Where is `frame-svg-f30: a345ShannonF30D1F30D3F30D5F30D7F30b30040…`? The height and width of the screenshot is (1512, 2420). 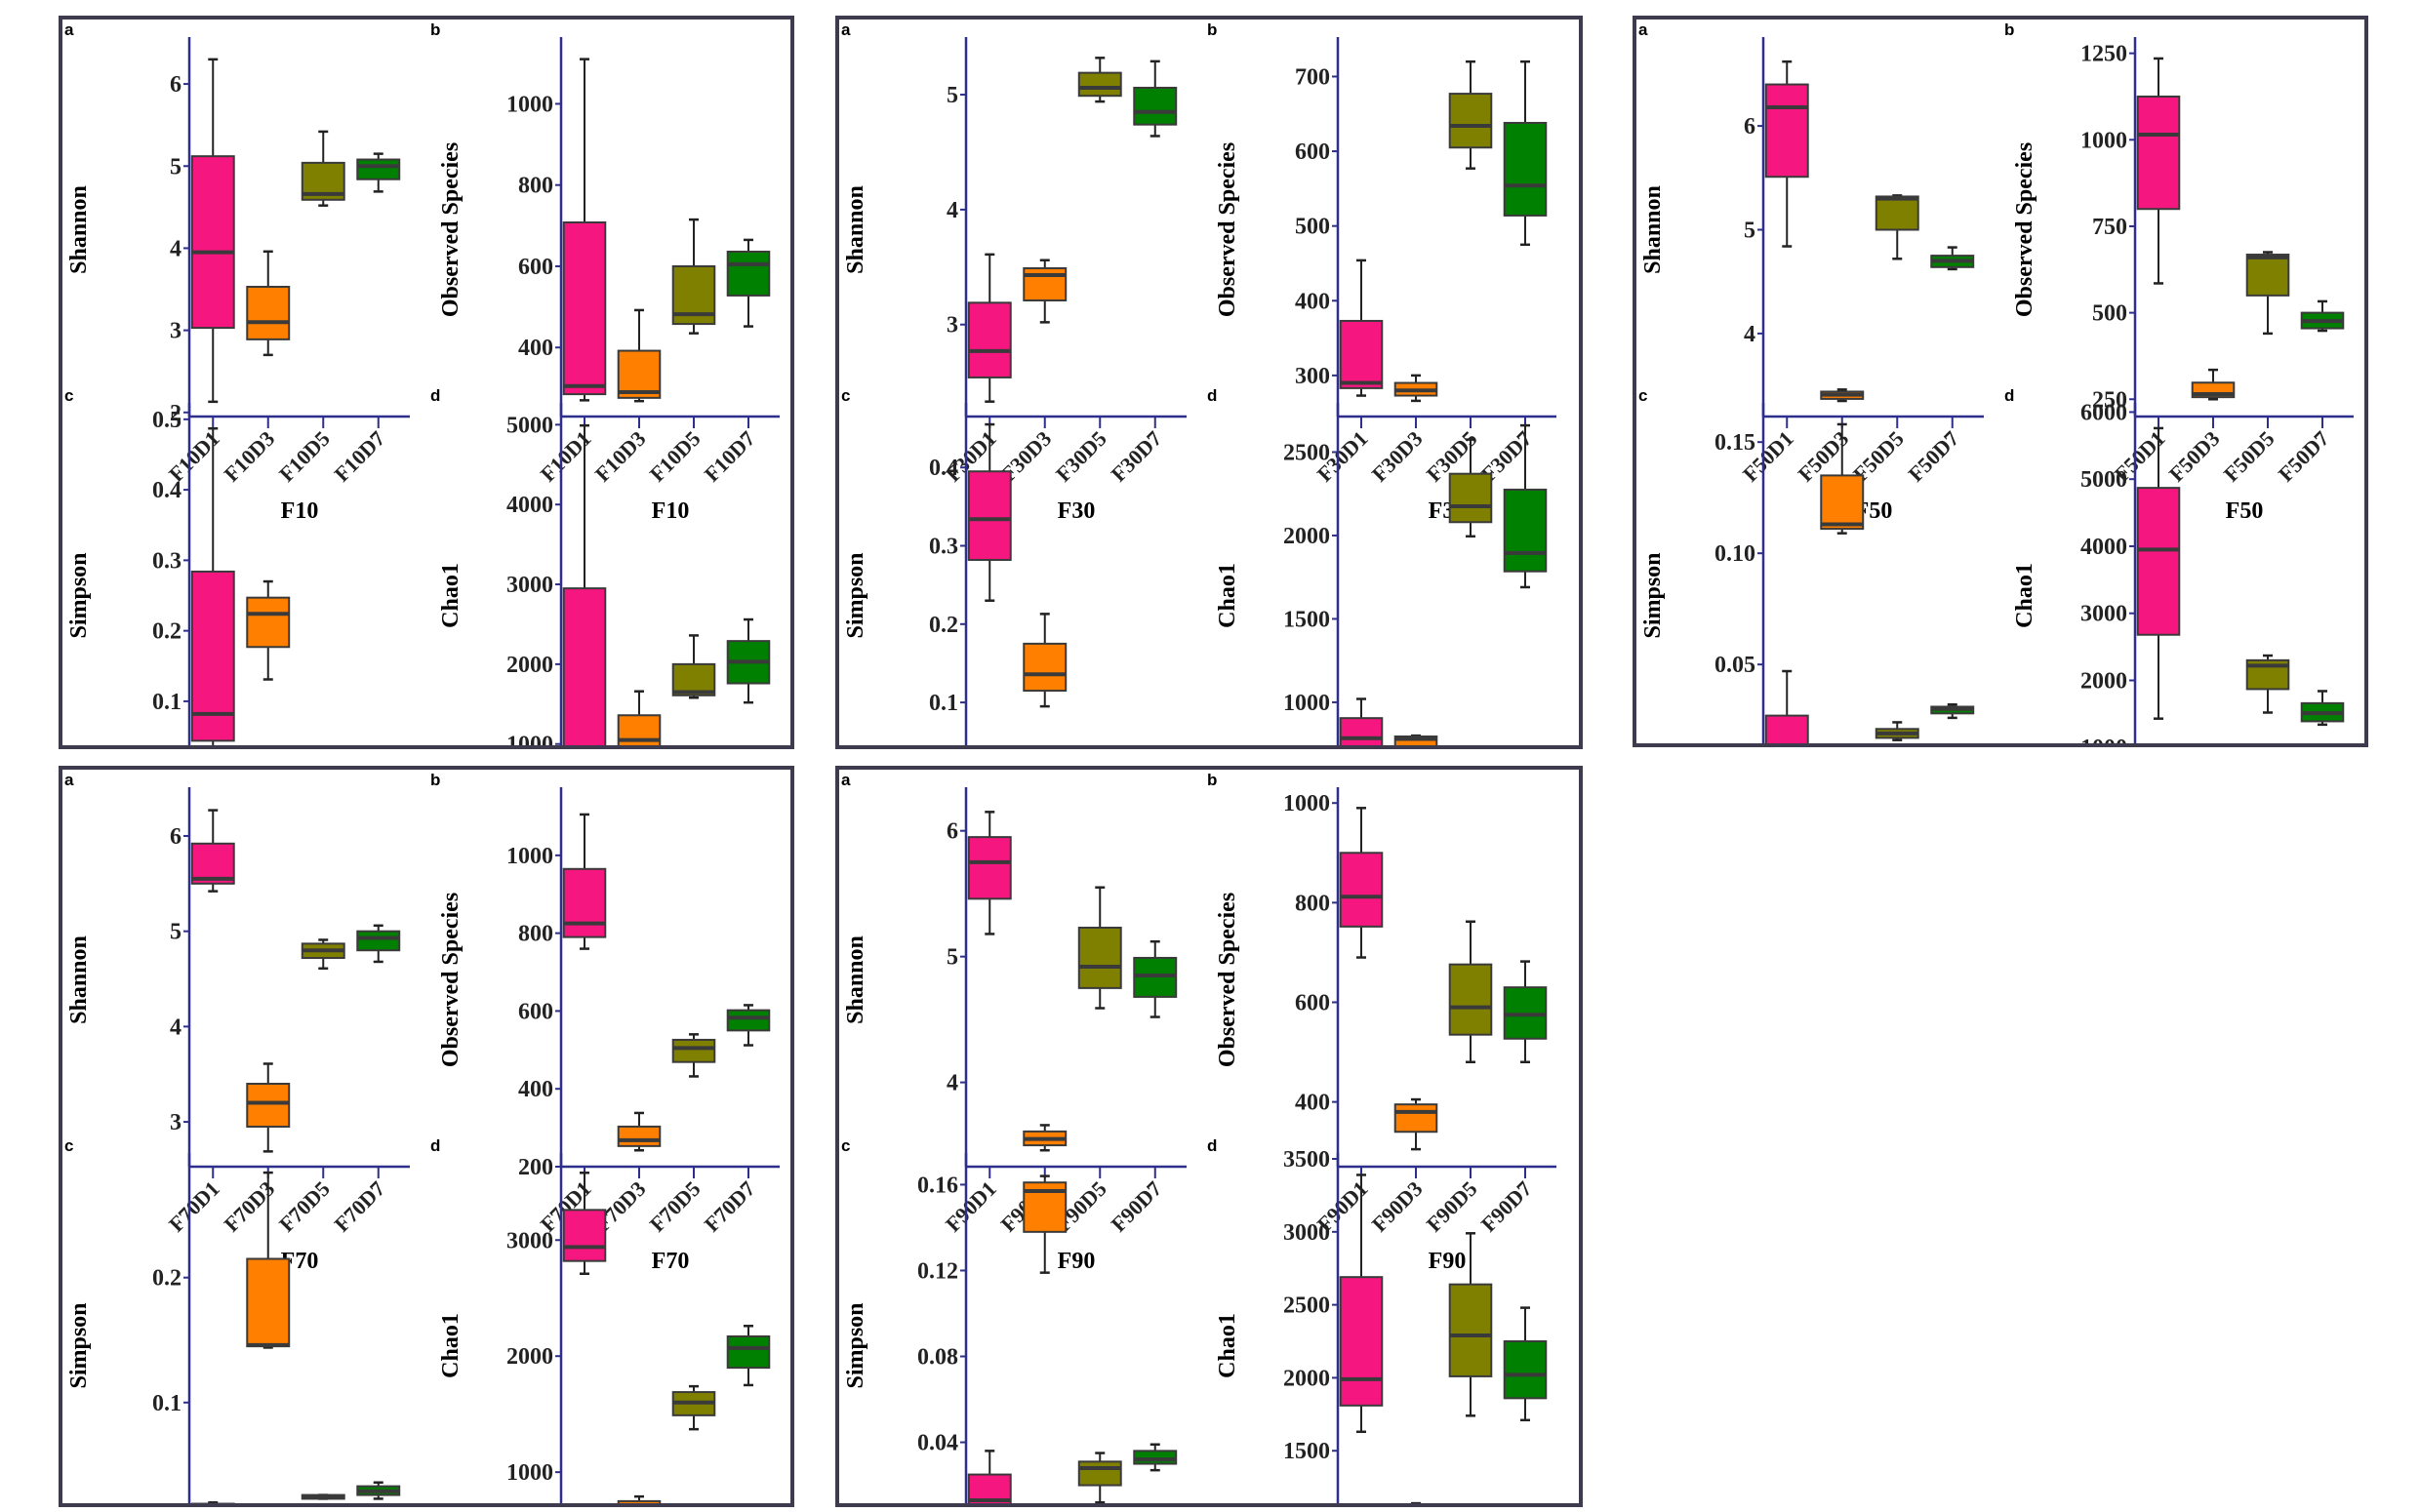
frame-svg-f30: a345ShannonF30D1F30D3F30D5F30D7F30b30040… is located at coordinates (1198, 382).